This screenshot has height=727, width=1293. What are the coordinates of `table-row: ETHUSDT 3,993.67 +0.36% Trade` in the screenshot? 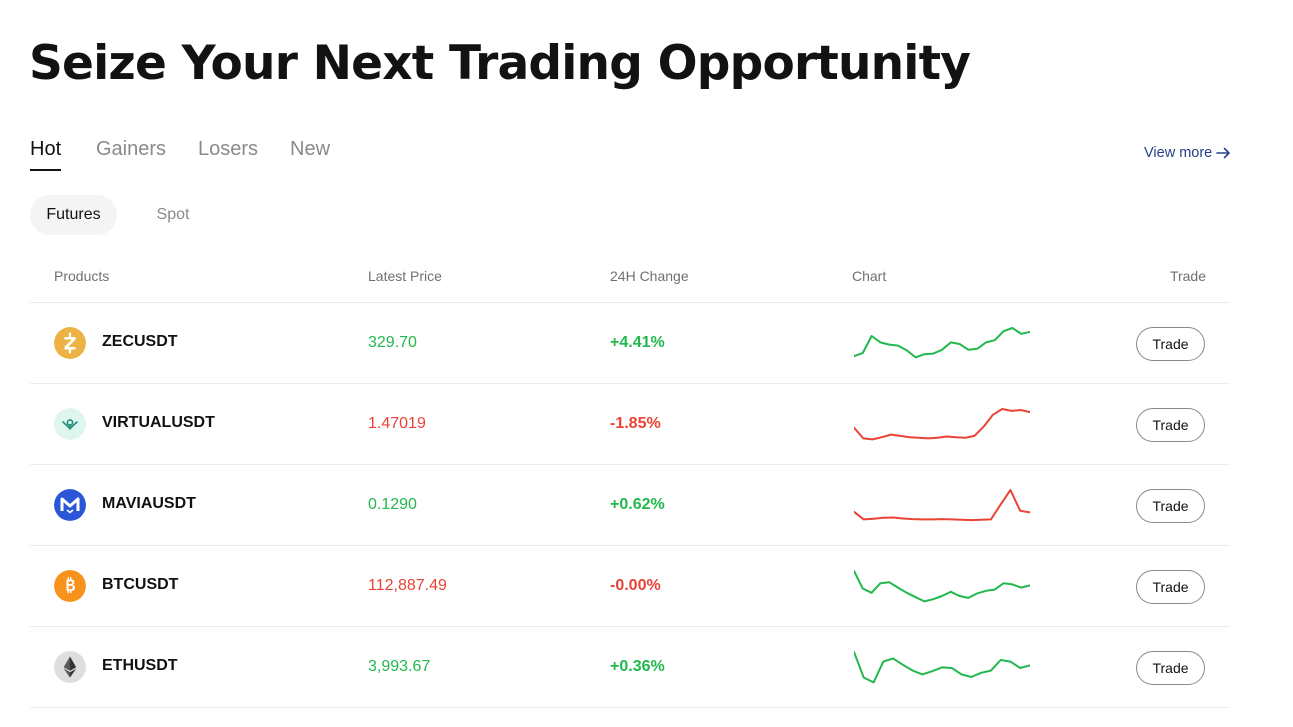 It's located at (630, 667).